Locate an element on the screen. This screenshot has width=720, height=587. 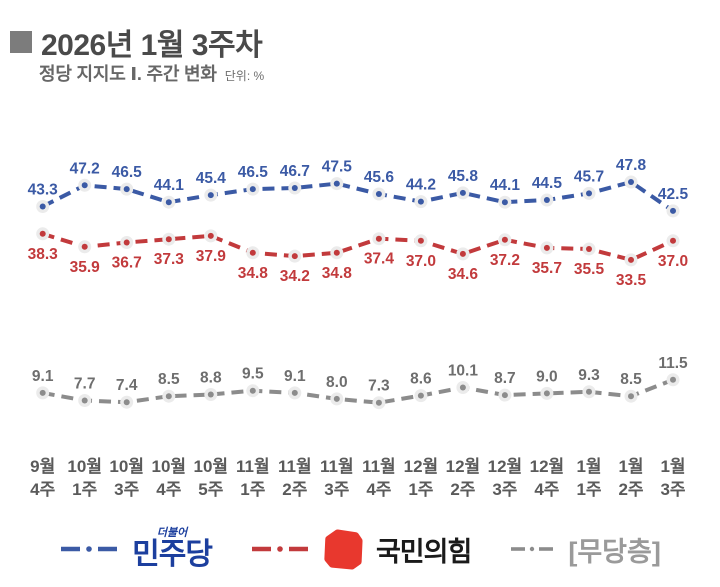
value-label: 35.5 is located at coordinates (589, 269).